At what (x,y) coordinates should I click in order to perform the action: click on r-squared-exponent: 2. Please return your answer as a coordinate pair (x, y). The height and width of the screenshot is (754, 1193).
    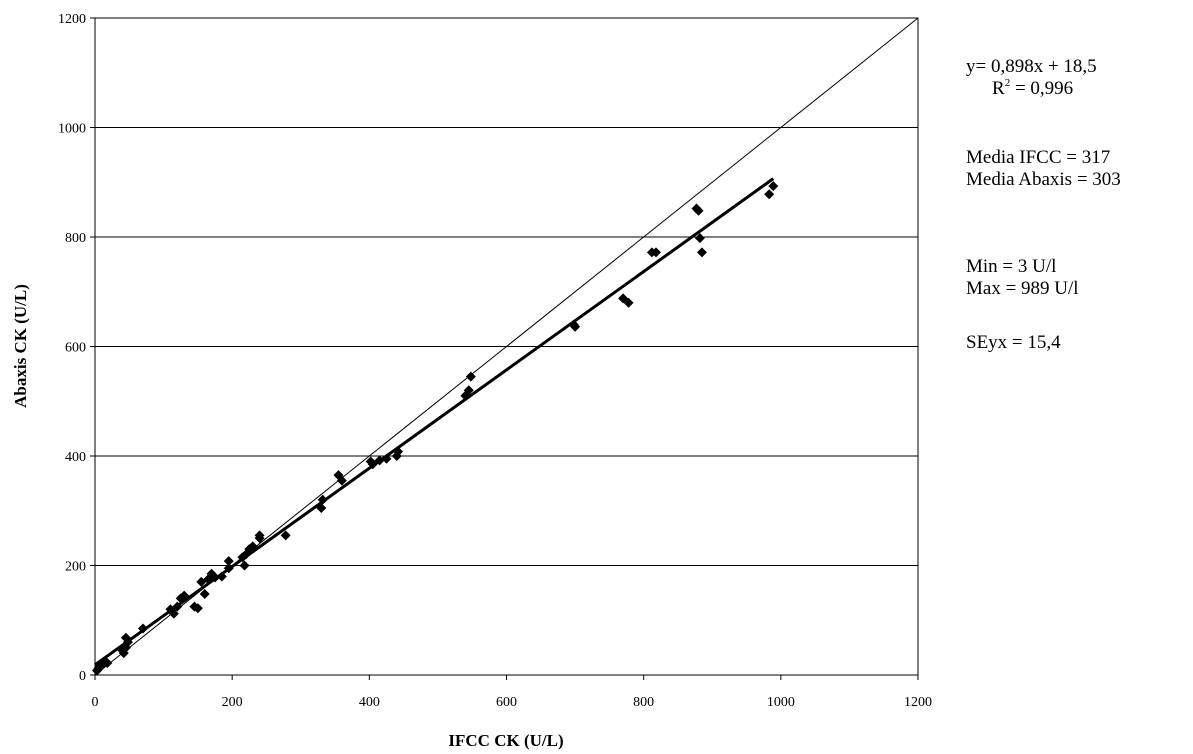
    Looking at the image, I should click on (1007, 83).